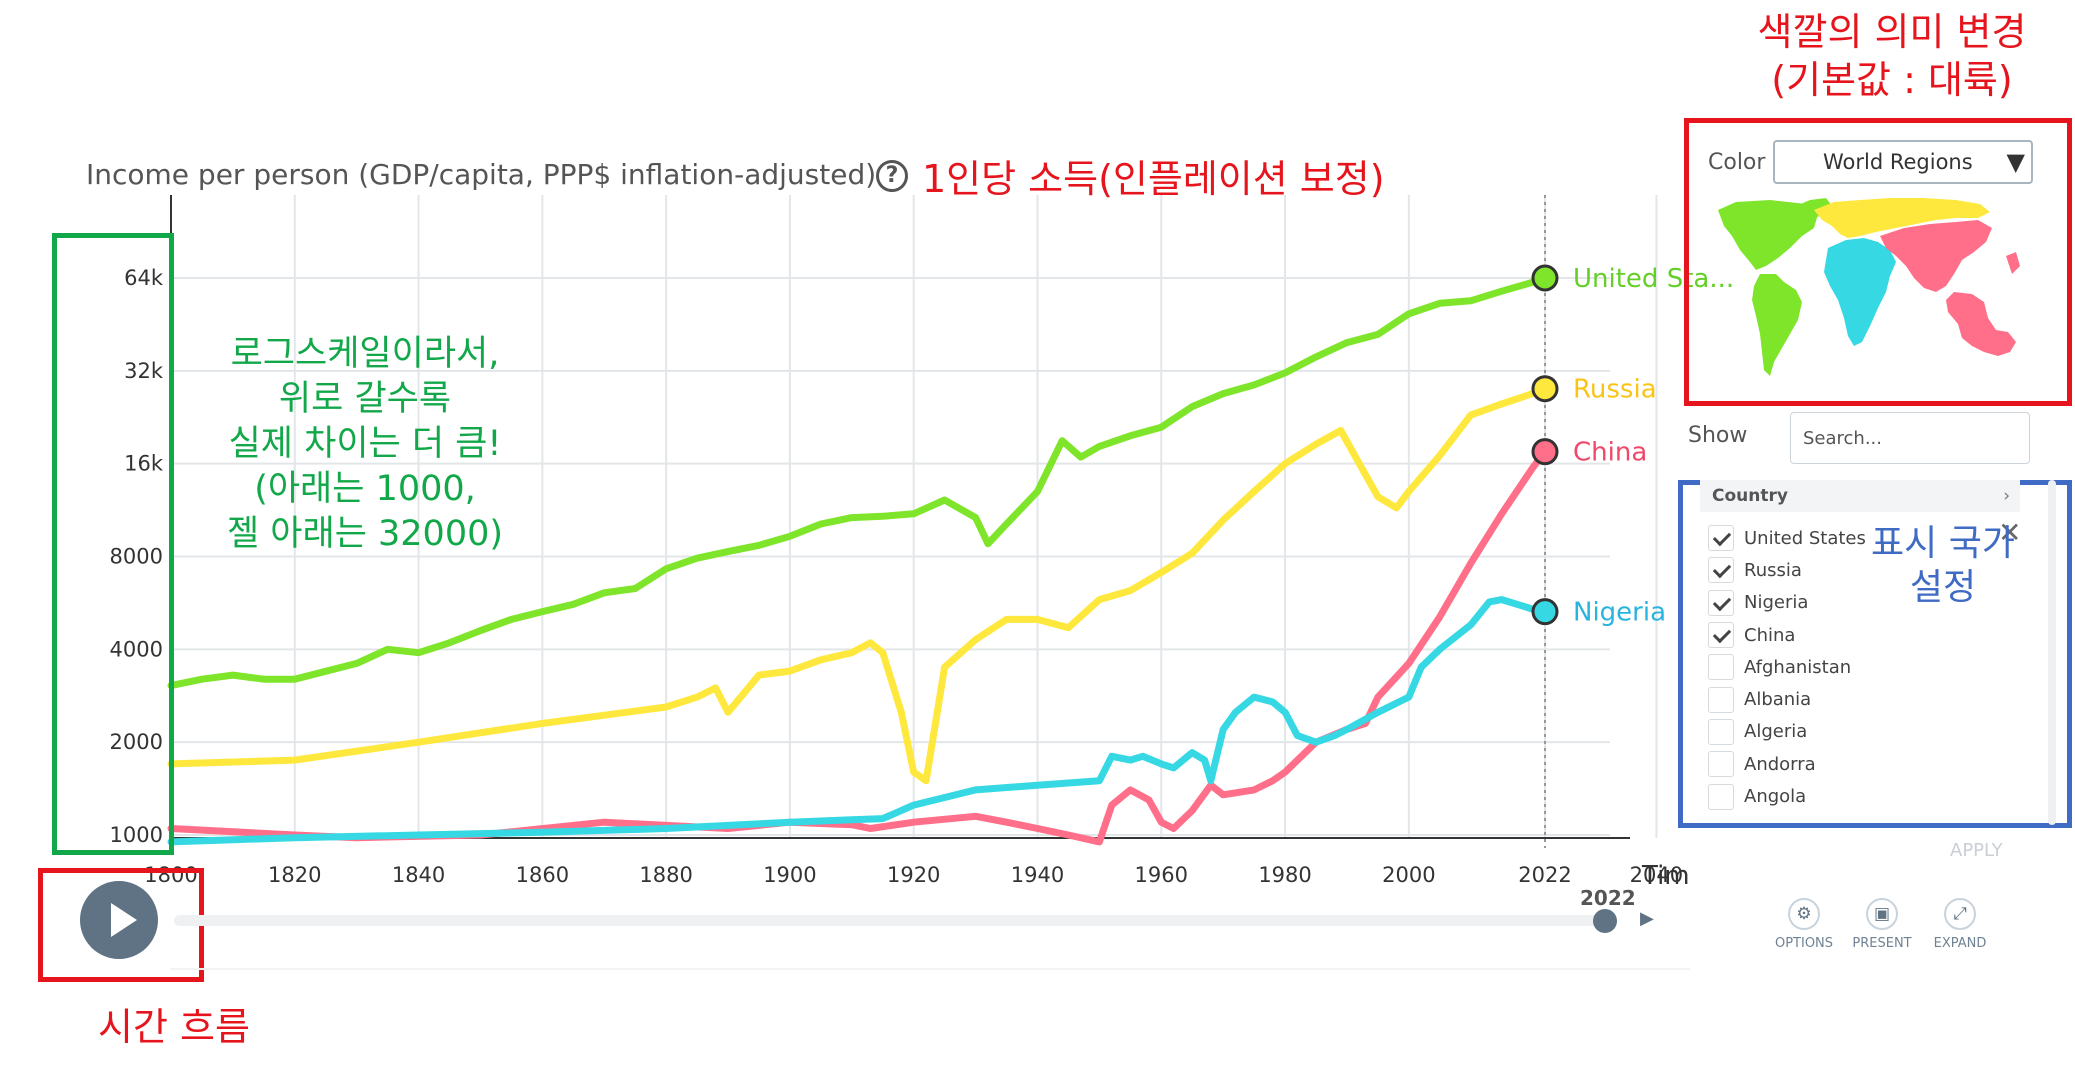 Image resolution: width=2075 pixels, height=1065 pixels. I want to click on x-tick-label: 1840, so click(418, 875).